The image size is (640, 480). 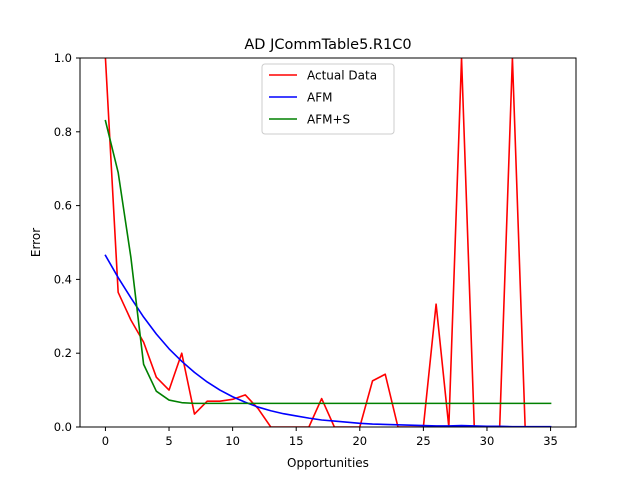 I want to click on legend-label: AFM+S, so click(x=328, y=120).